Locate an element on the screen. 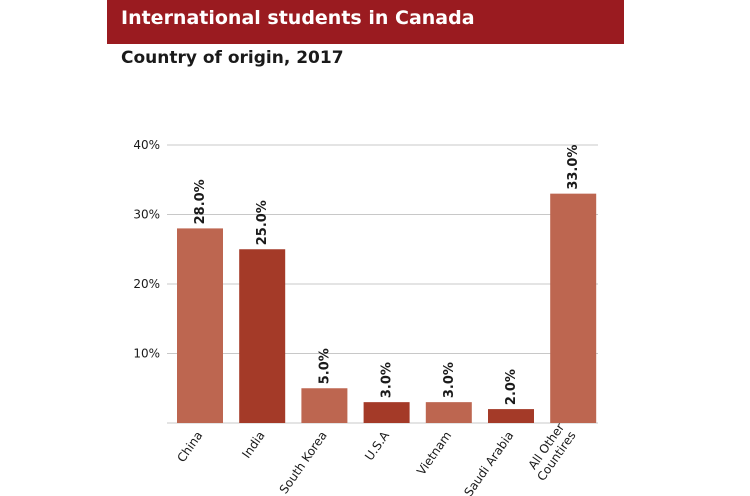  chart-subtitle: Country of origin, 2017 is located at coordinates (232, 58).